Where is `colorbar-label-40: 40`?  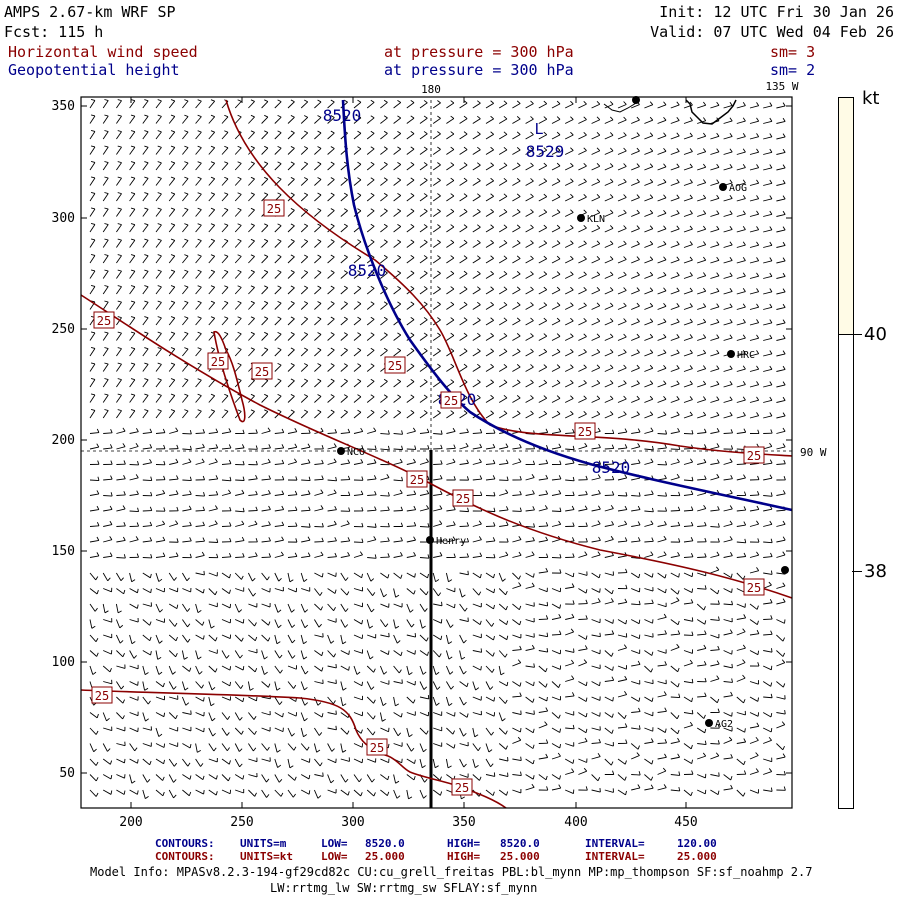 colorbar-label-40: 40 is located at coordinates (875, 334).